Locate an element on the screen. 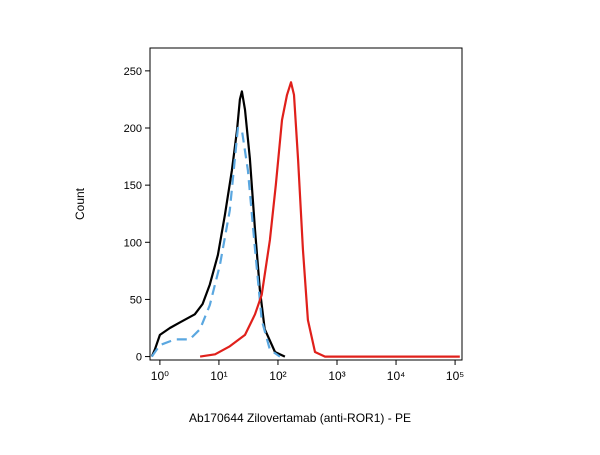 This screenshot has width=600, height=455. y-tick-label: 200 is located at coordinates (133, 129).